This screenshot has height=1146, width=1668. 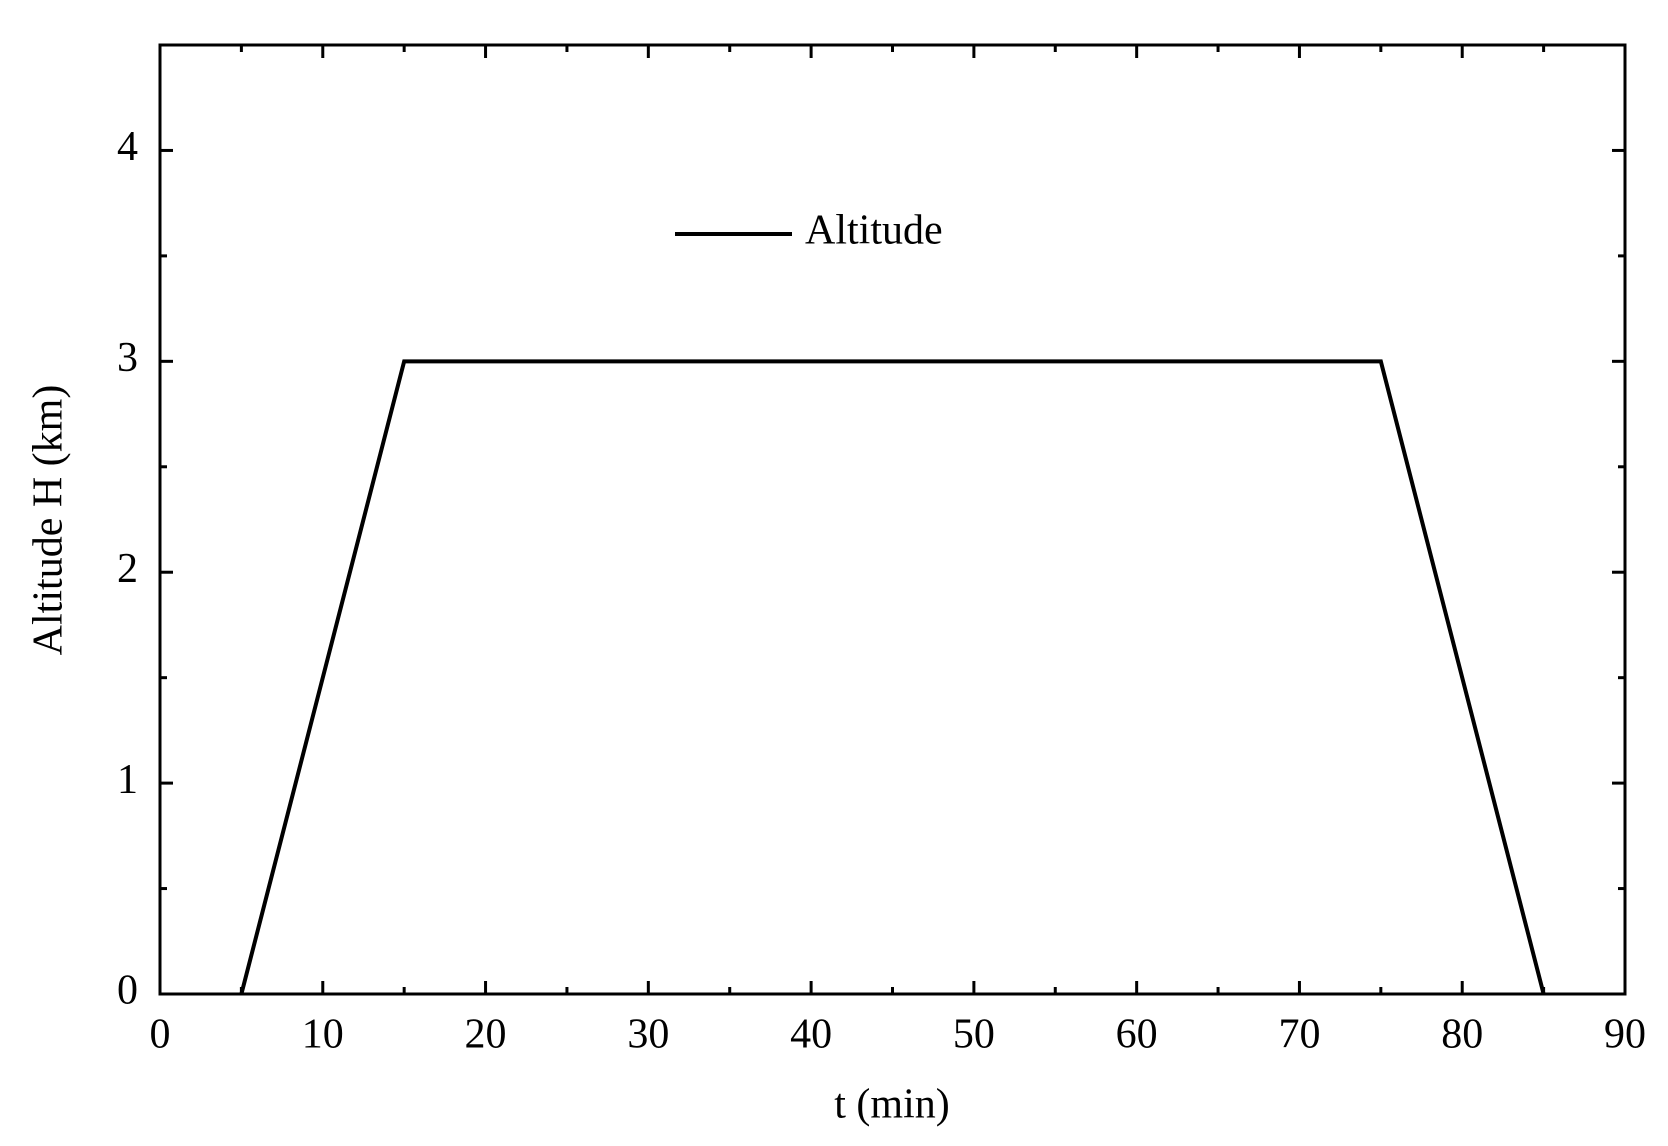 What do you see at coordinates (127, 358) in the screenshot?
I see `y-tick-label: 3` at bounding box center [127, 358].